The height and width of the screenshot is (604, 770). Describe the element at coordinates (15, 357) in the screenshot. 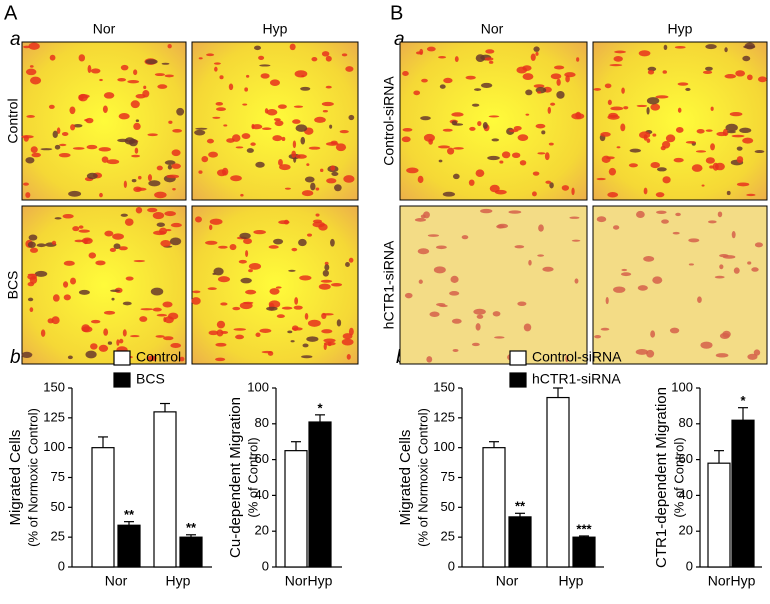

I see `sub-label: b` at that location.